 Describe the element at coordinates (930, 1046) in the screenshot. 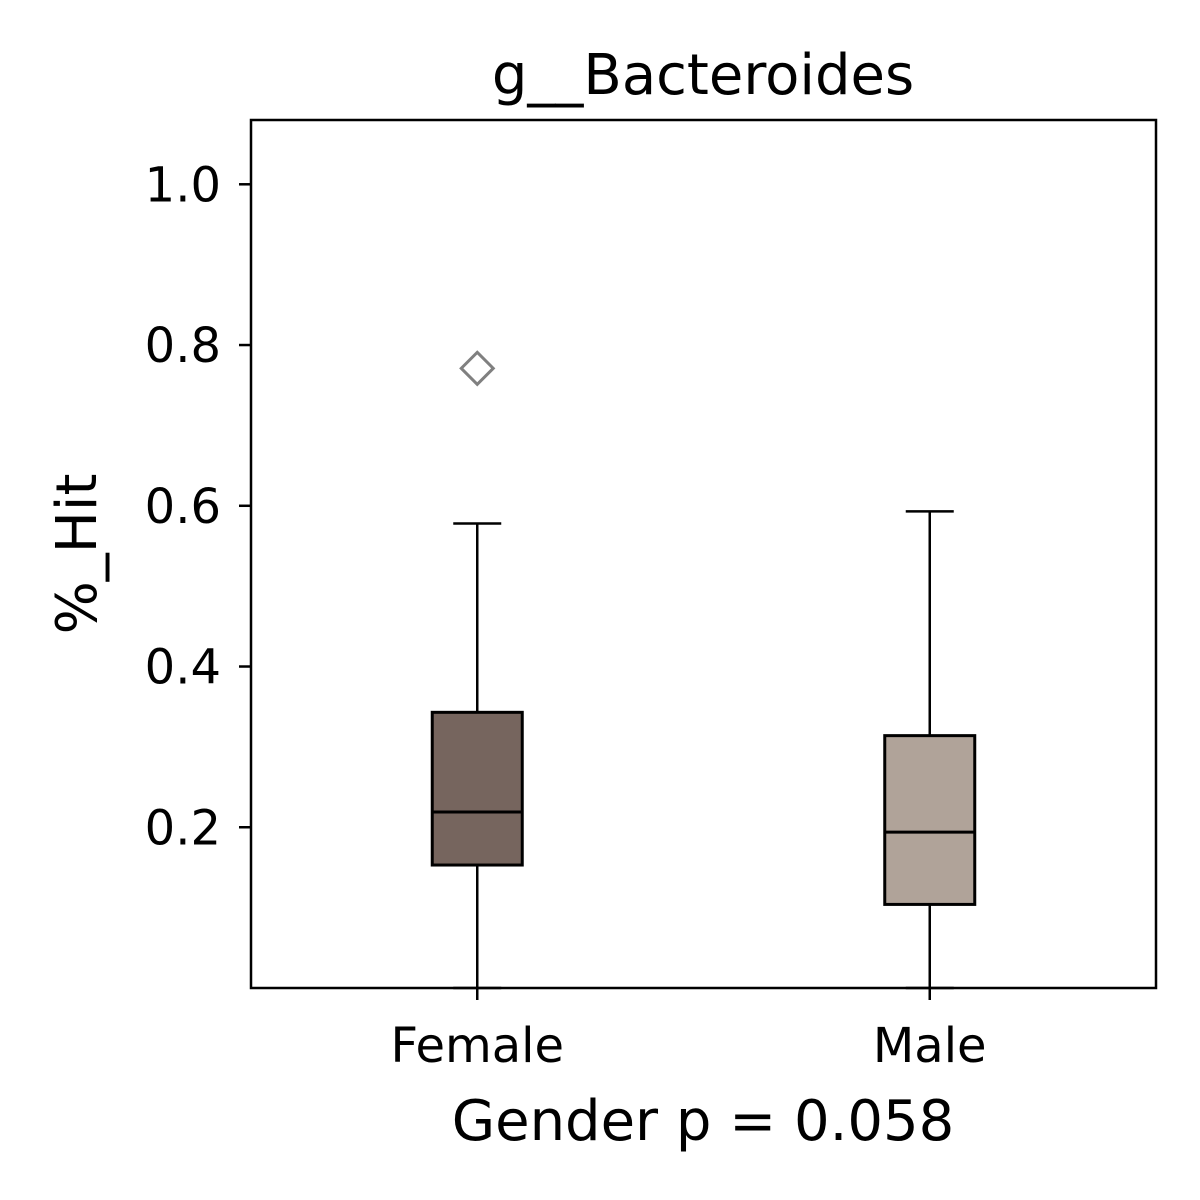

I see `x-tick-label: Male` at that location.